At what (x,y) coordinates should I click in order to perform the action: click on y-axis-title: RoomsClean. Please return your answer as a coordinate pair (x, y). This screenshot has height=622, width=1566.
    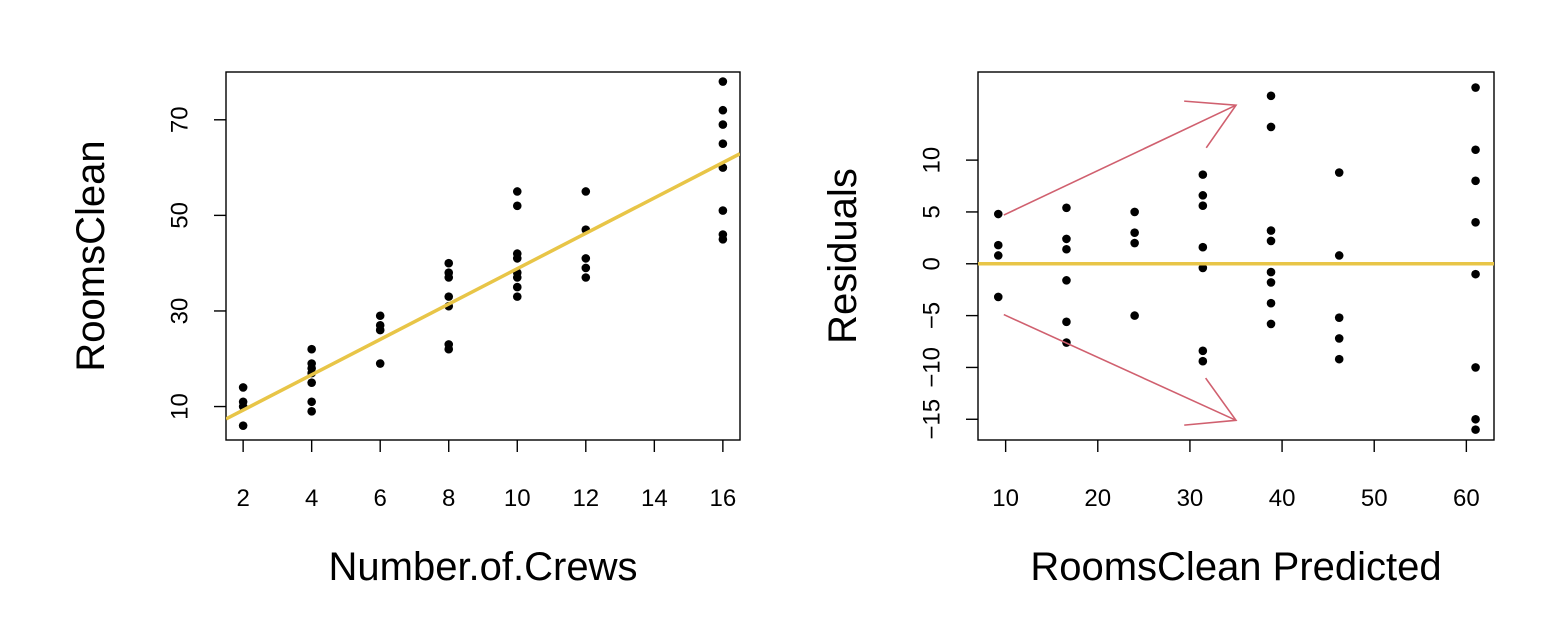
    Looking at the image, I should click on (91, 255).